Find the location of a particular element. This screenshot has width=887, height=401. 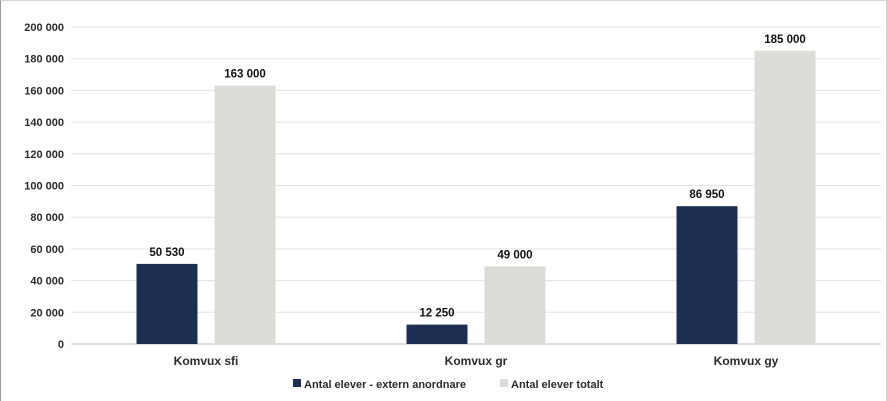

data-label: 12 250 is located at coordinates (436, 314).